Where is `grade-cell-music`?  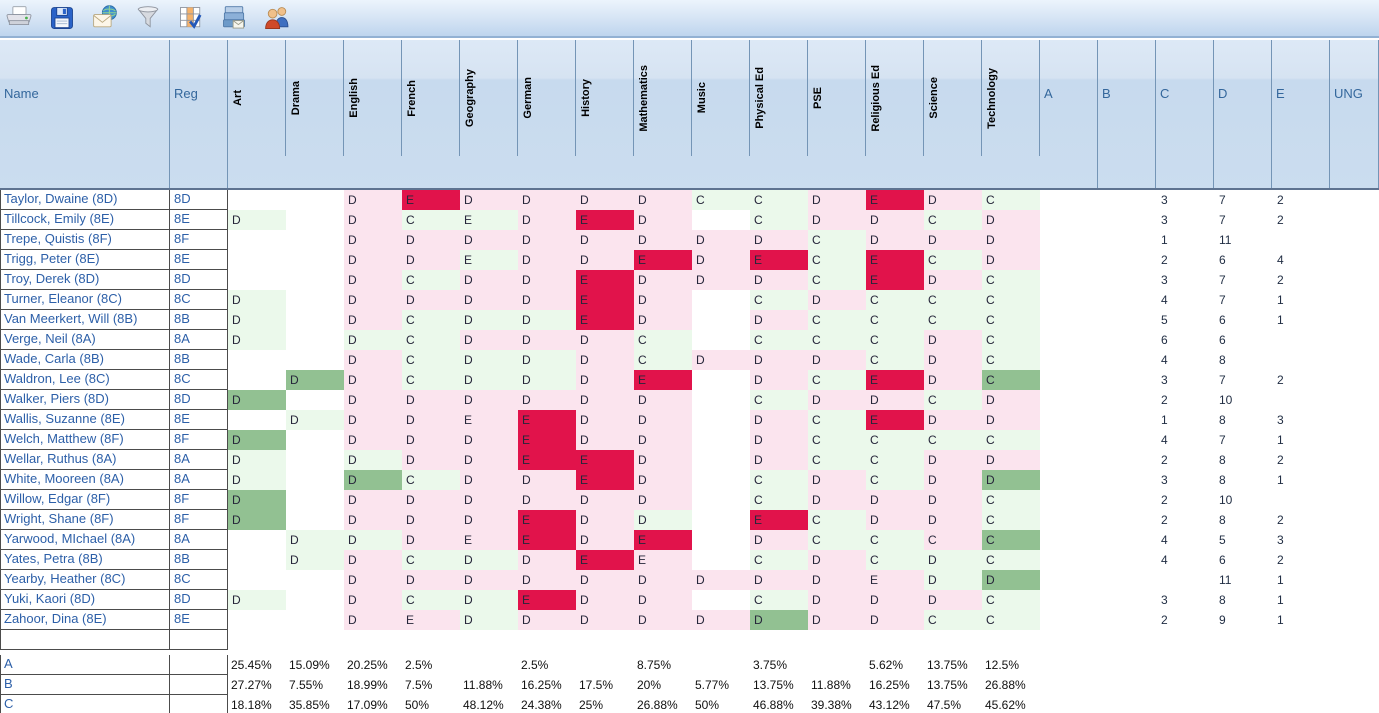 grade-cell-music is located at coordinates (721, 300).